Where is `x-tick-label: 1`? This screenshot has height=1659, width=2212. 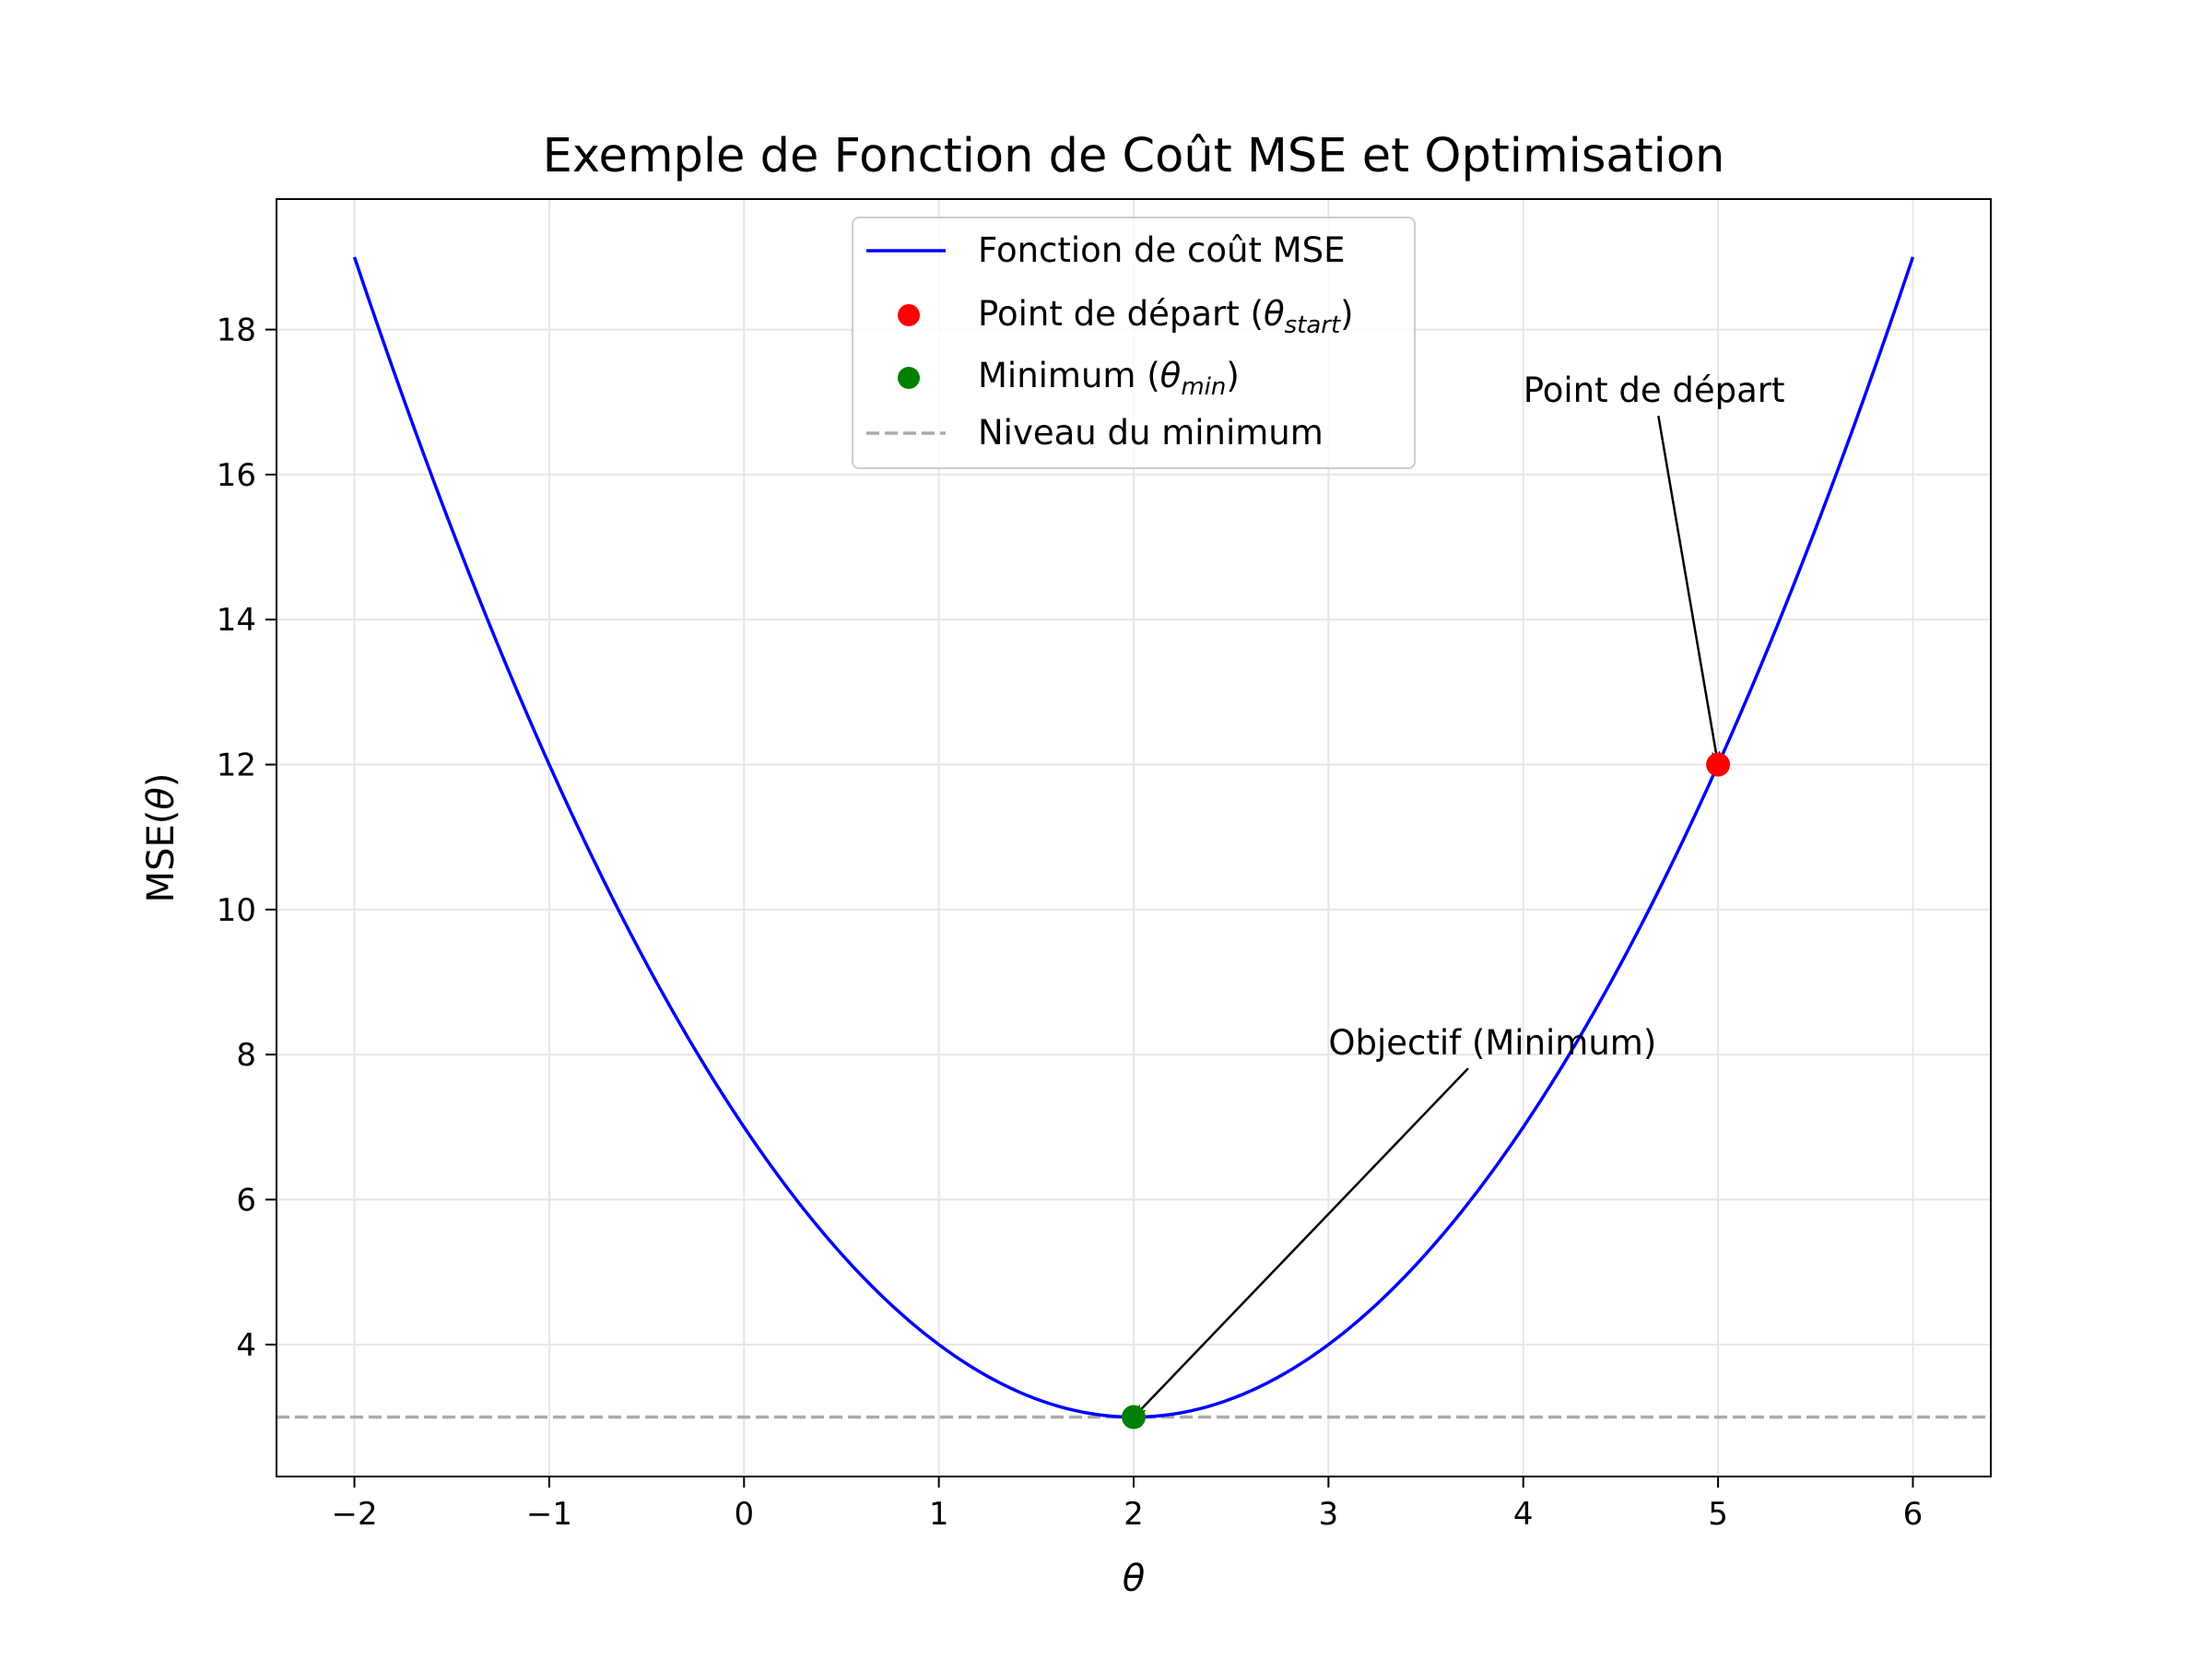 x-tick-label: 1 is located at coordinates (939, 1514).